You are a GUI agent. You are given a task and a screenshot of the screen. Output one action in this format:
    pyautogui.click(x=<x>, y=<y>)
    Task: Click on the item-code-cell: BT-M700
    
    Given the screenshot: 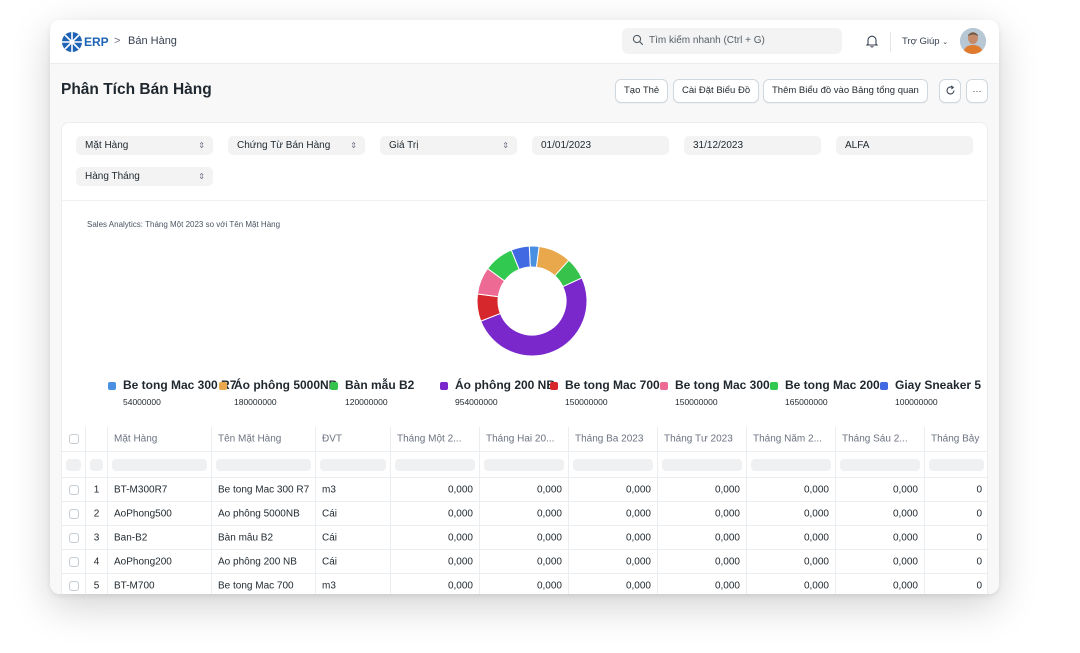 What is the action you would take?
    pyautogui.click(x=160, y=584)
    